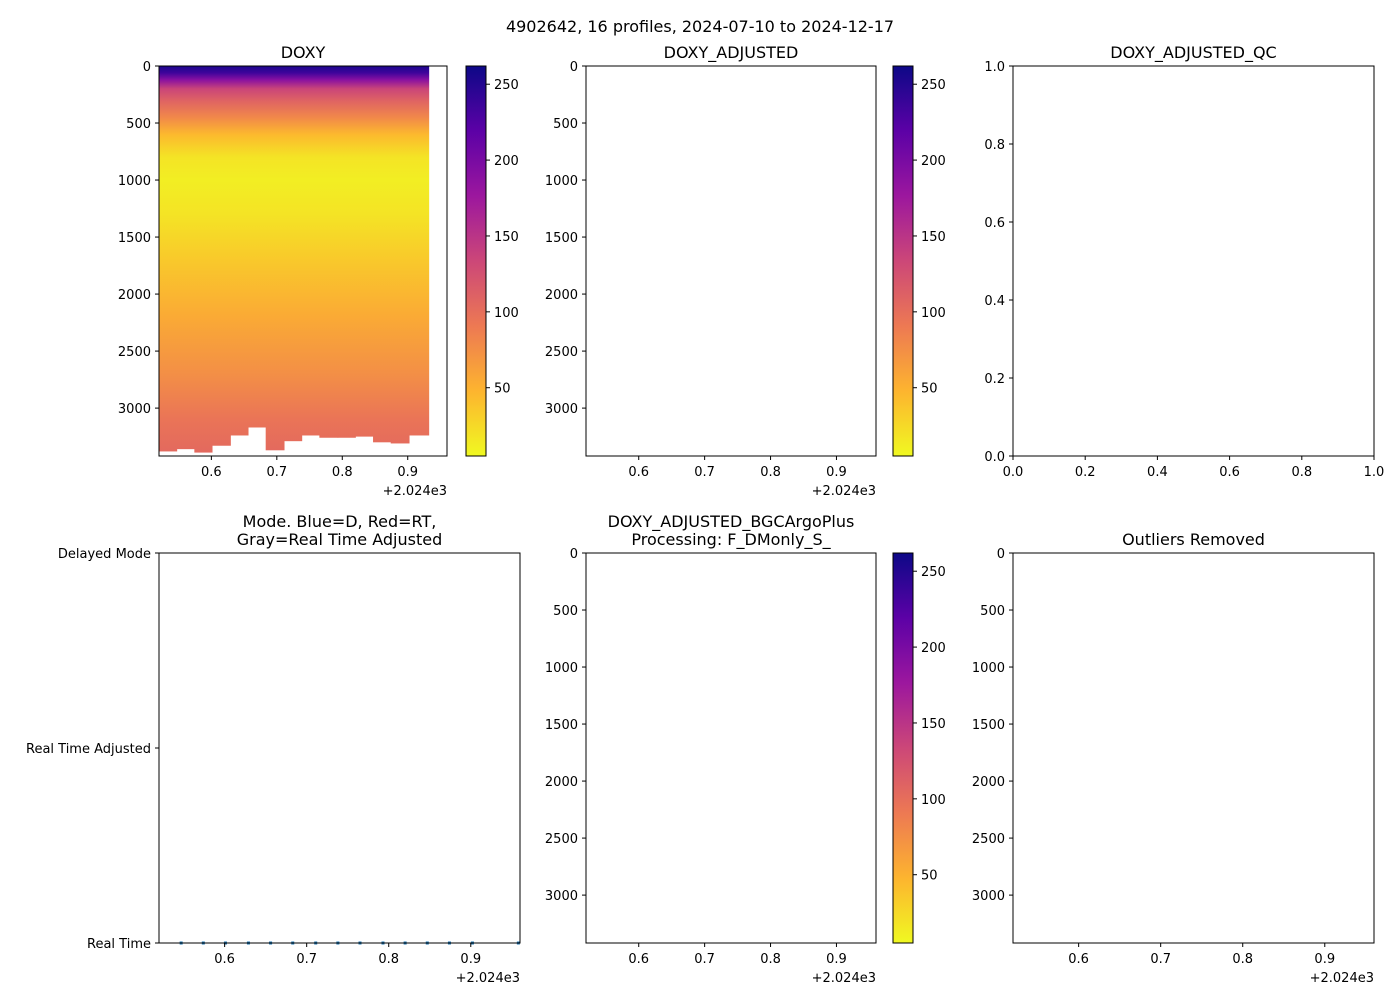 This screenshot has height=1000, width=1400. What do you see at coordinates (303, 52) in the screenshot?
I see `panel-title: DOXY` at bounding box center [303, 52].